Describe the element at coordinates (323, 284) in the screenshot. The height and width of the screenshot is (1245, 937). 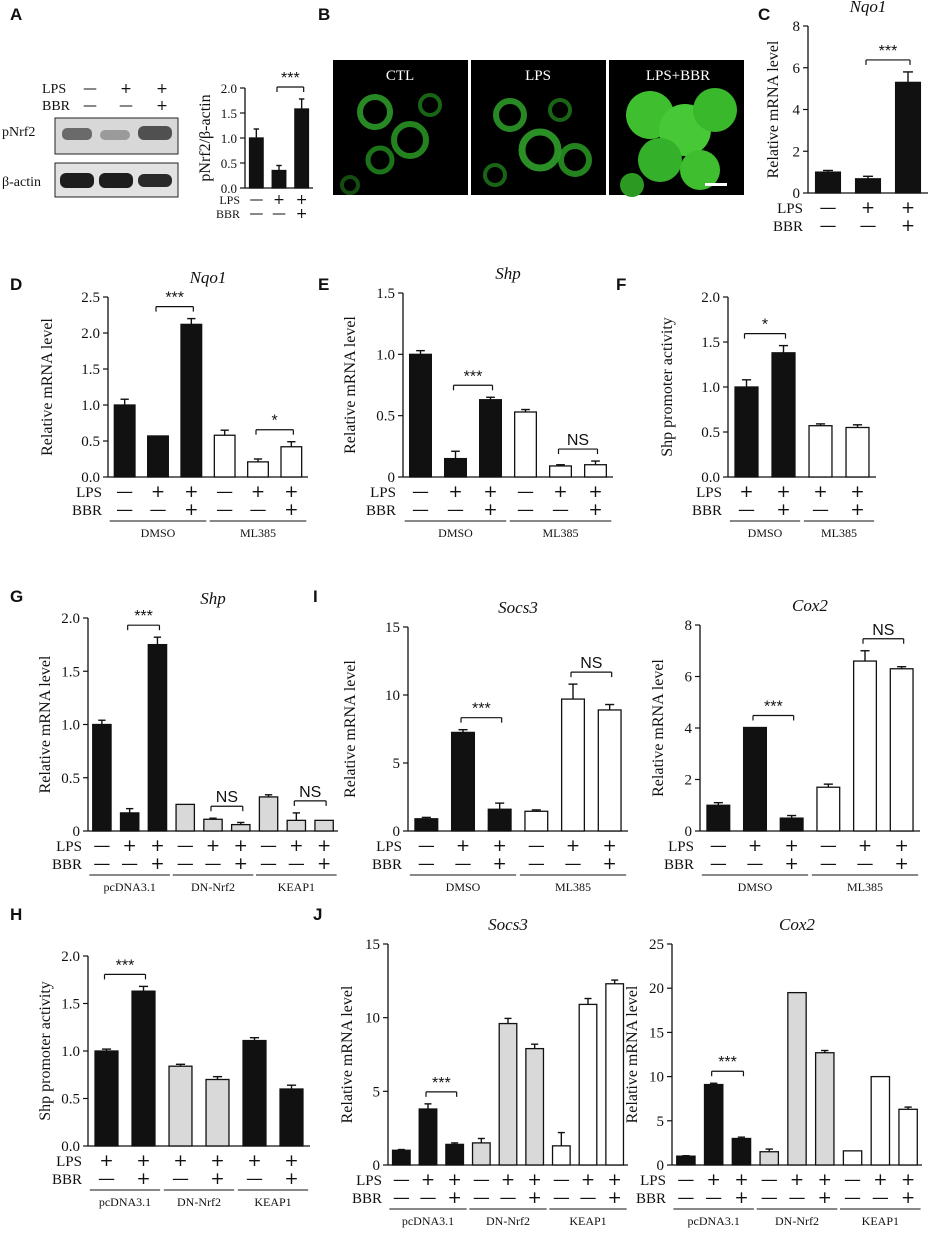
I see `panel-label-e: E` at that location.